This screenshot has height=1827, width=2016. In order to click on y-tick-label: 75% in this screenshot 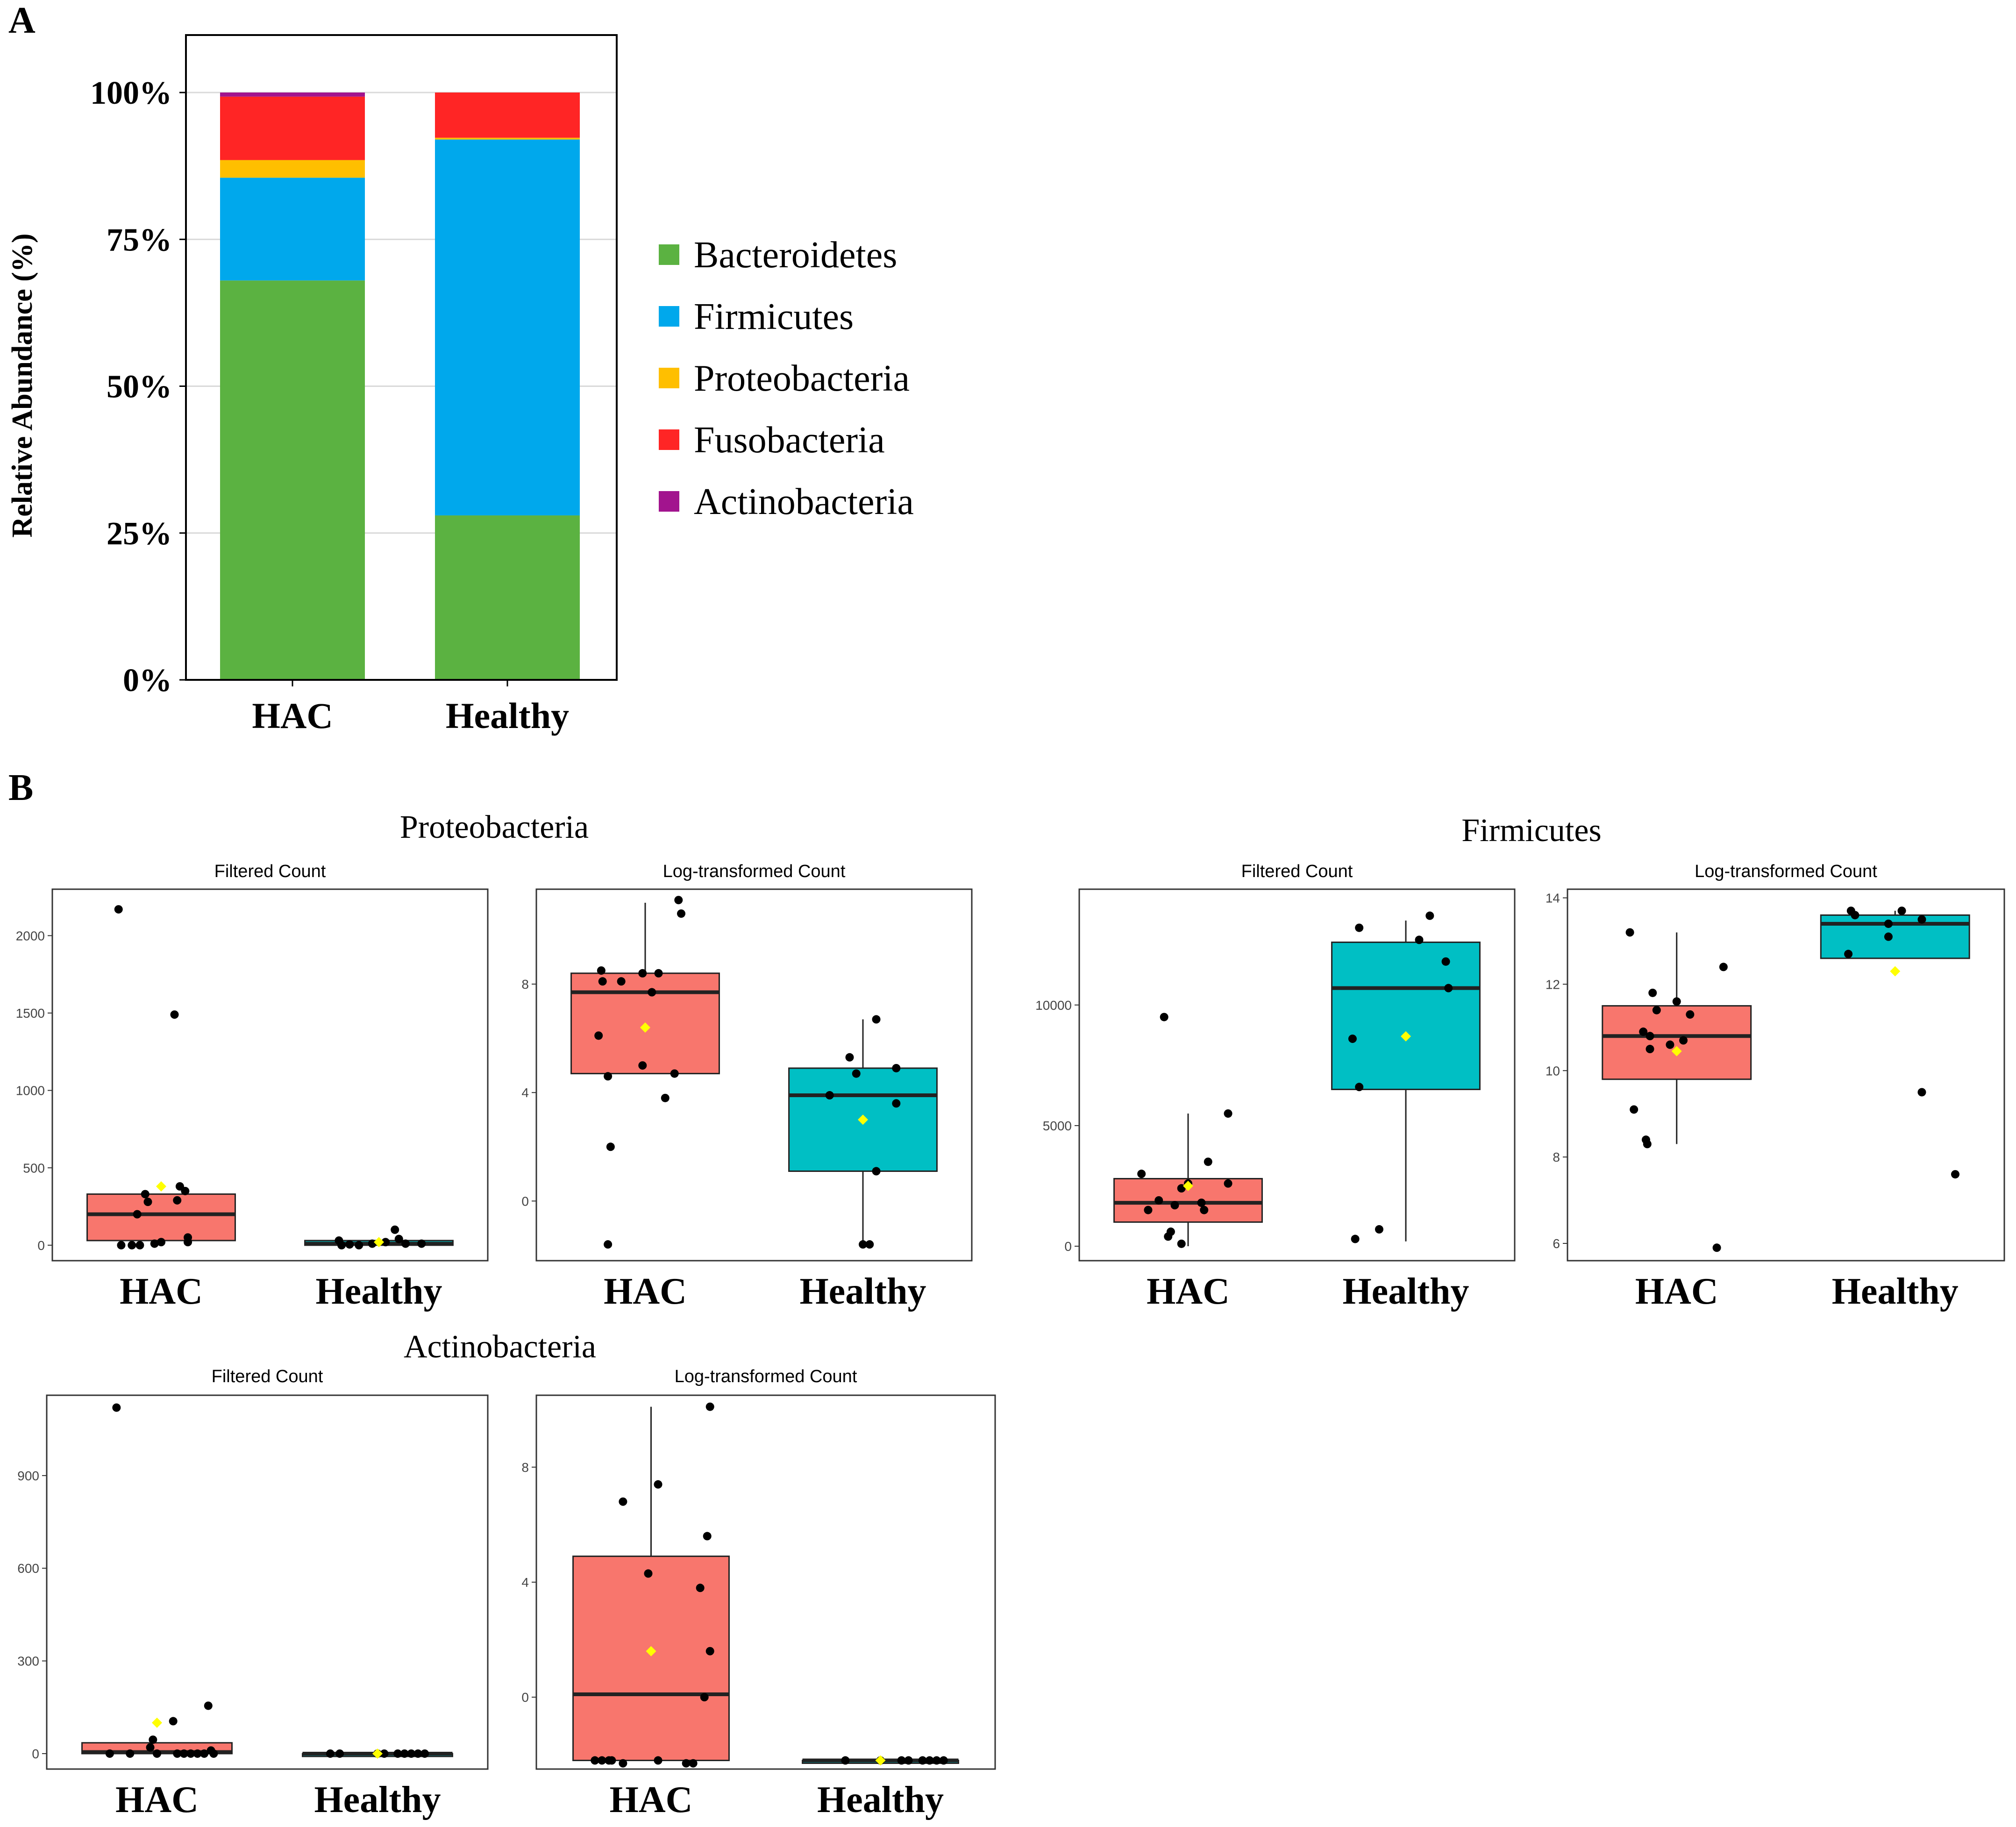, I will do `click(139, 240)`.